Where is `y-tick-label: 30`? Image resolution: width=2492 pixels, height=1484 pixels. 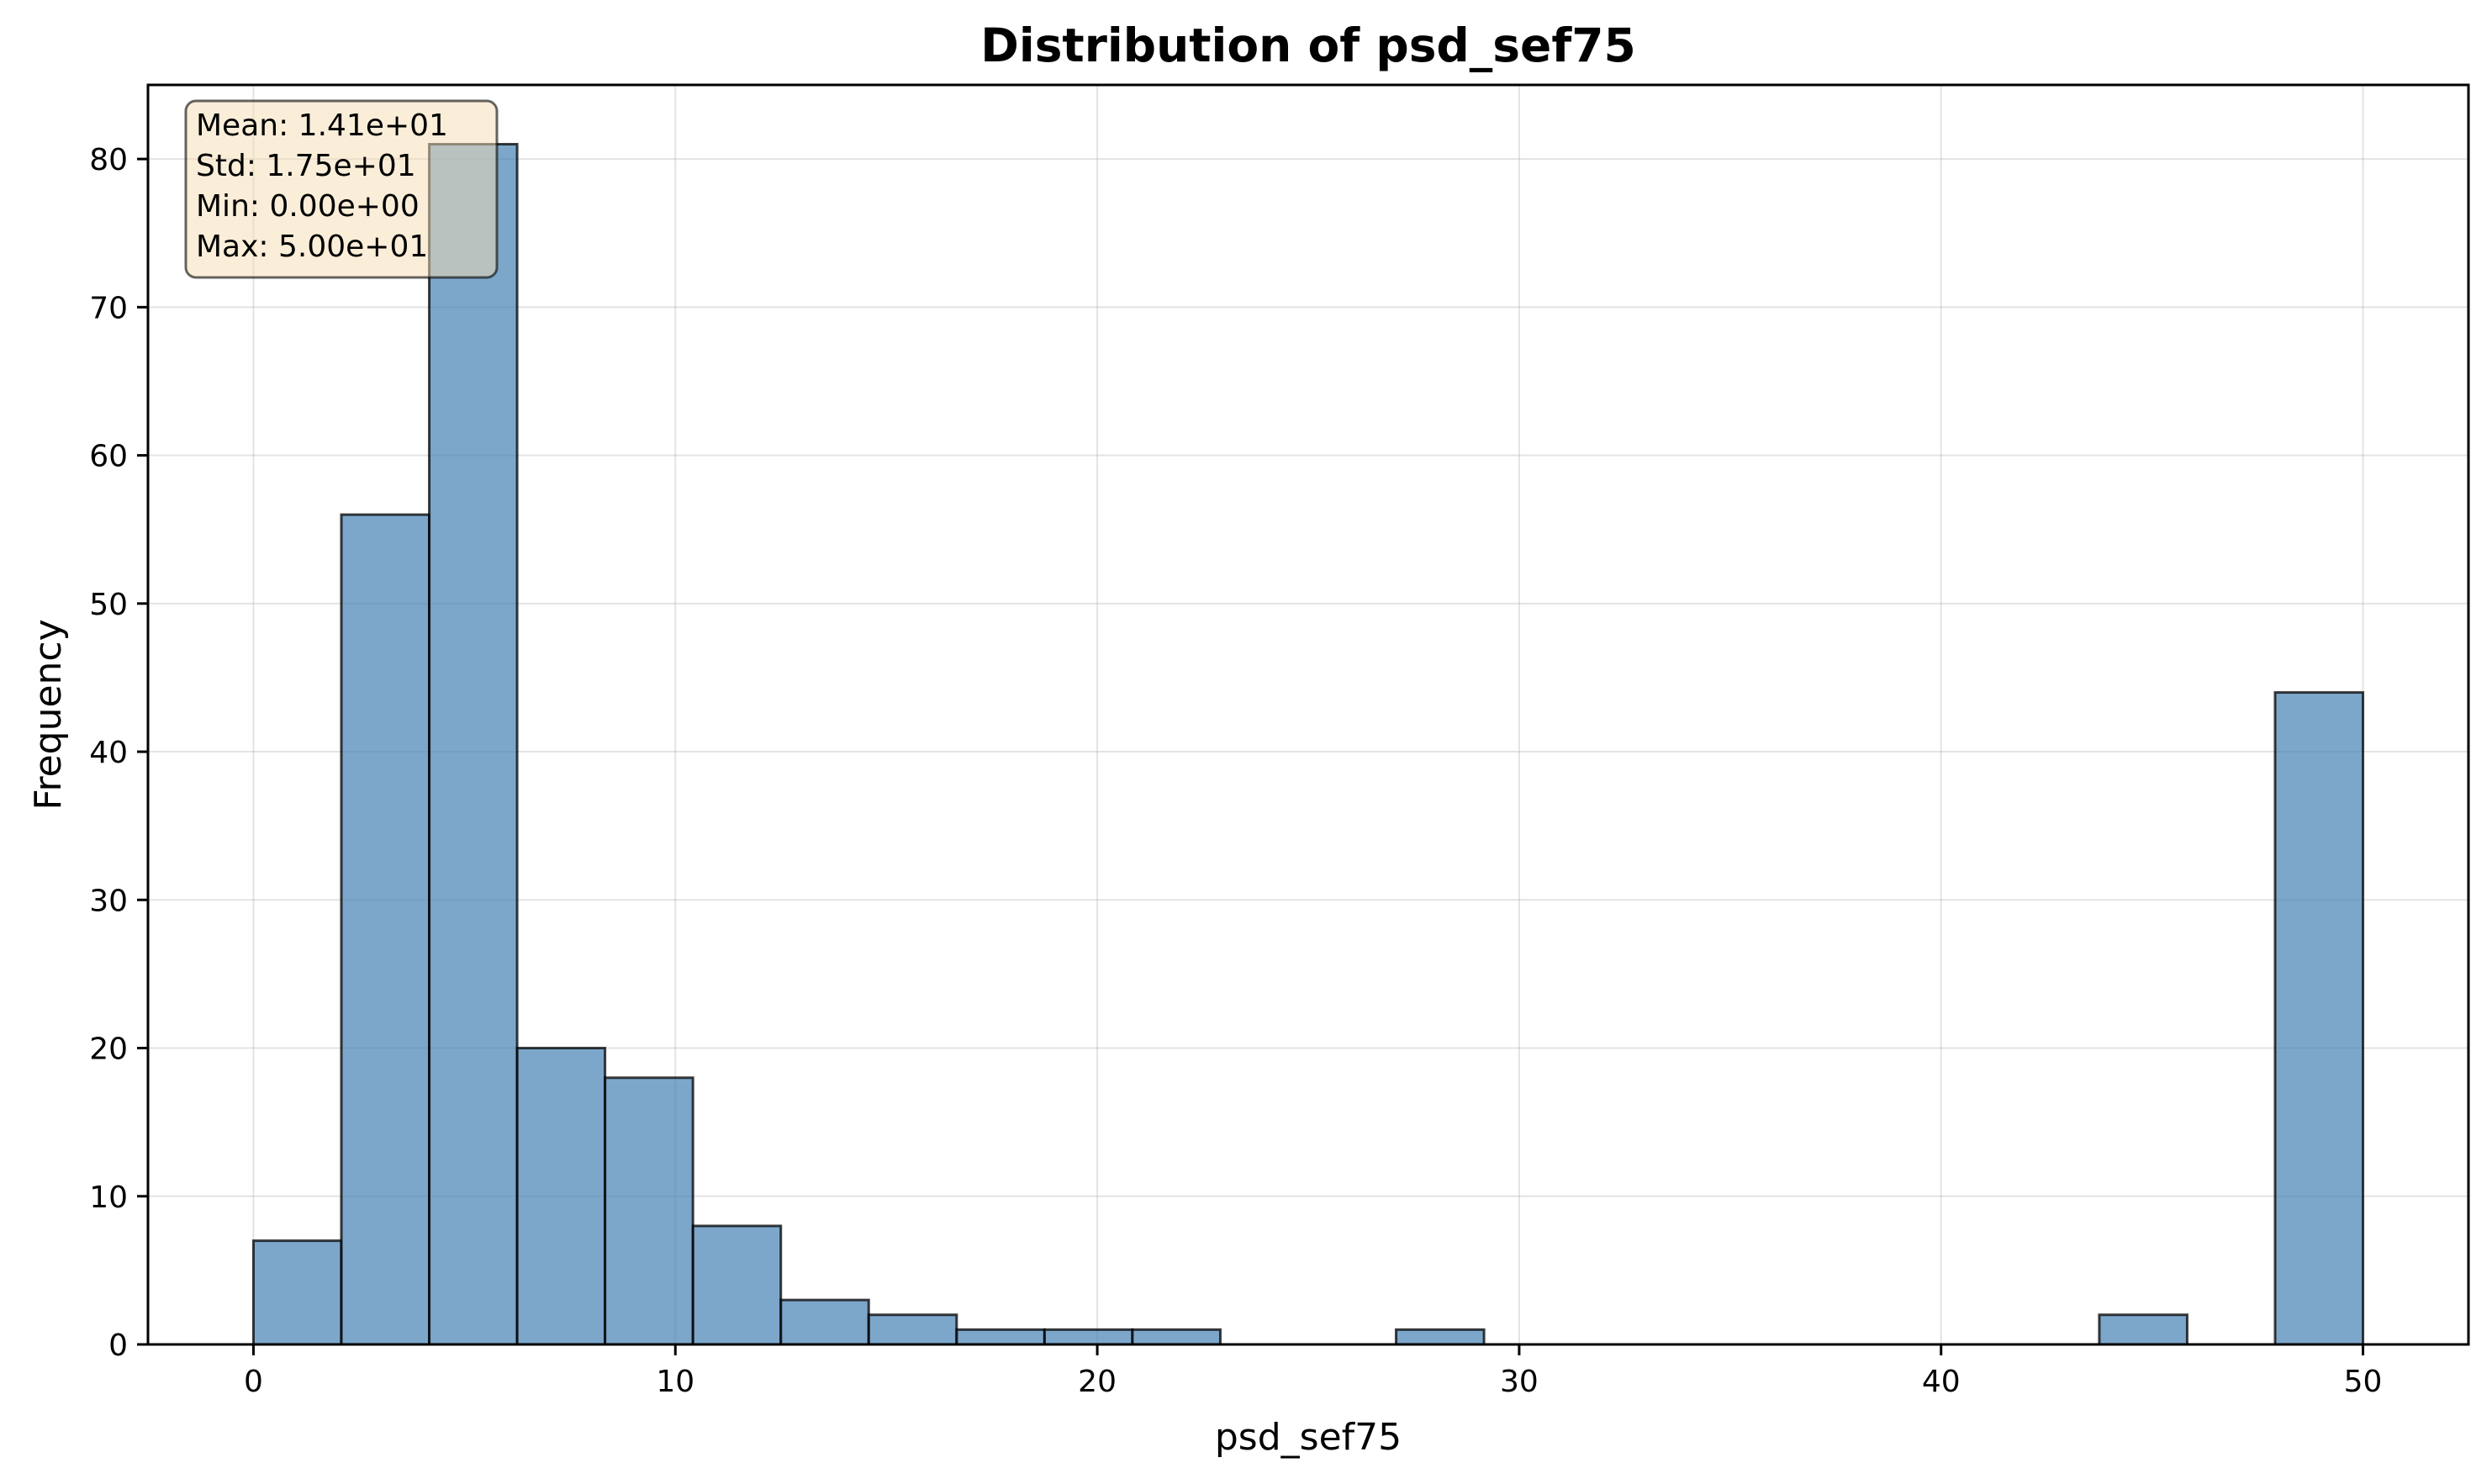 y-tick-label: 30 is located at coordinates (108, 901).